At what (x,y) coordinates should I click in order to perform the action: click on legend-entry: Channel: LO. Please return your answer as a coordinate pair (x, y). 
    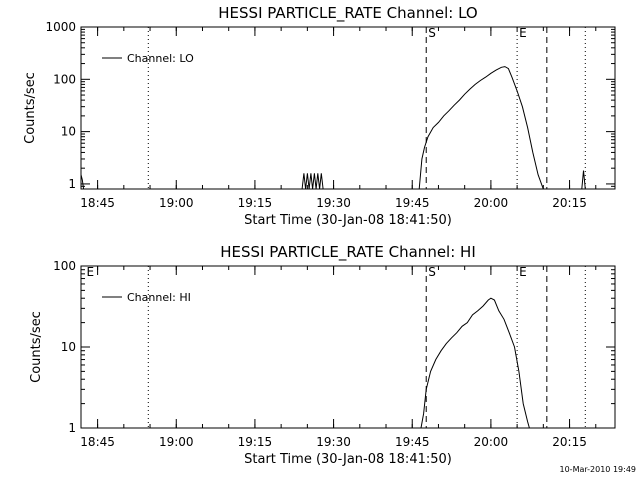
    Looking at the image, I should click on (160, 58).